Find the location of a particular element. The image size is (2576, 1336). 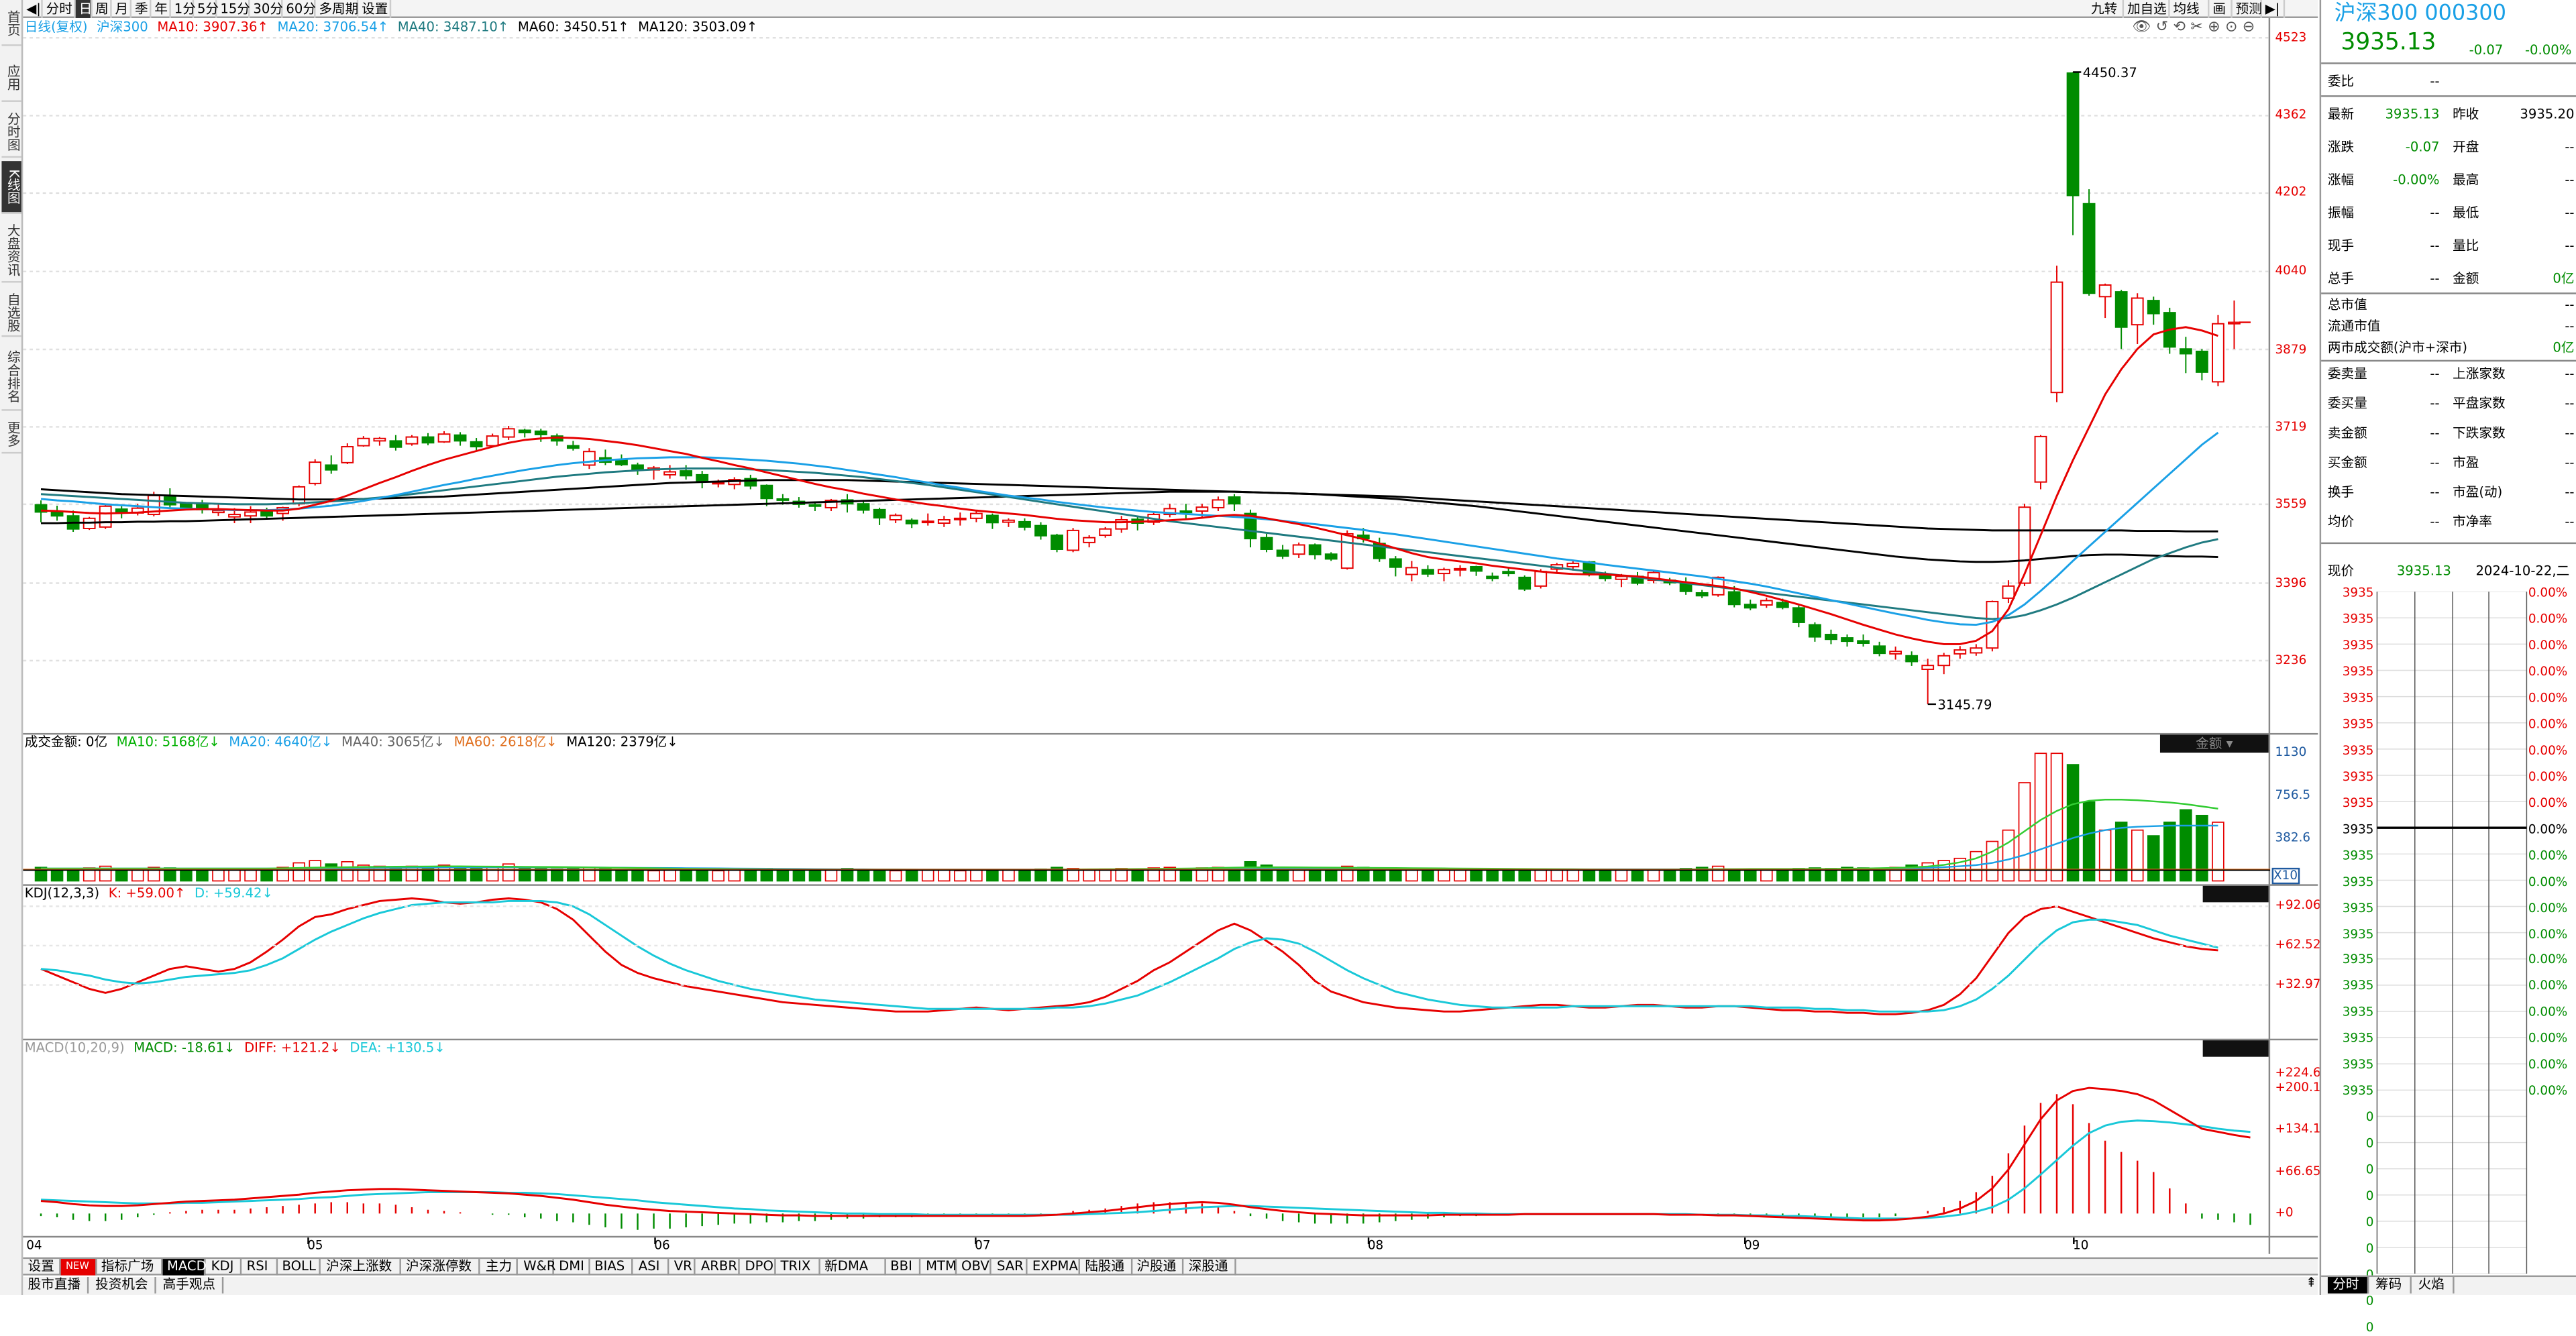

nav-item-2: 分时图 is located at coordinates (11, 131).